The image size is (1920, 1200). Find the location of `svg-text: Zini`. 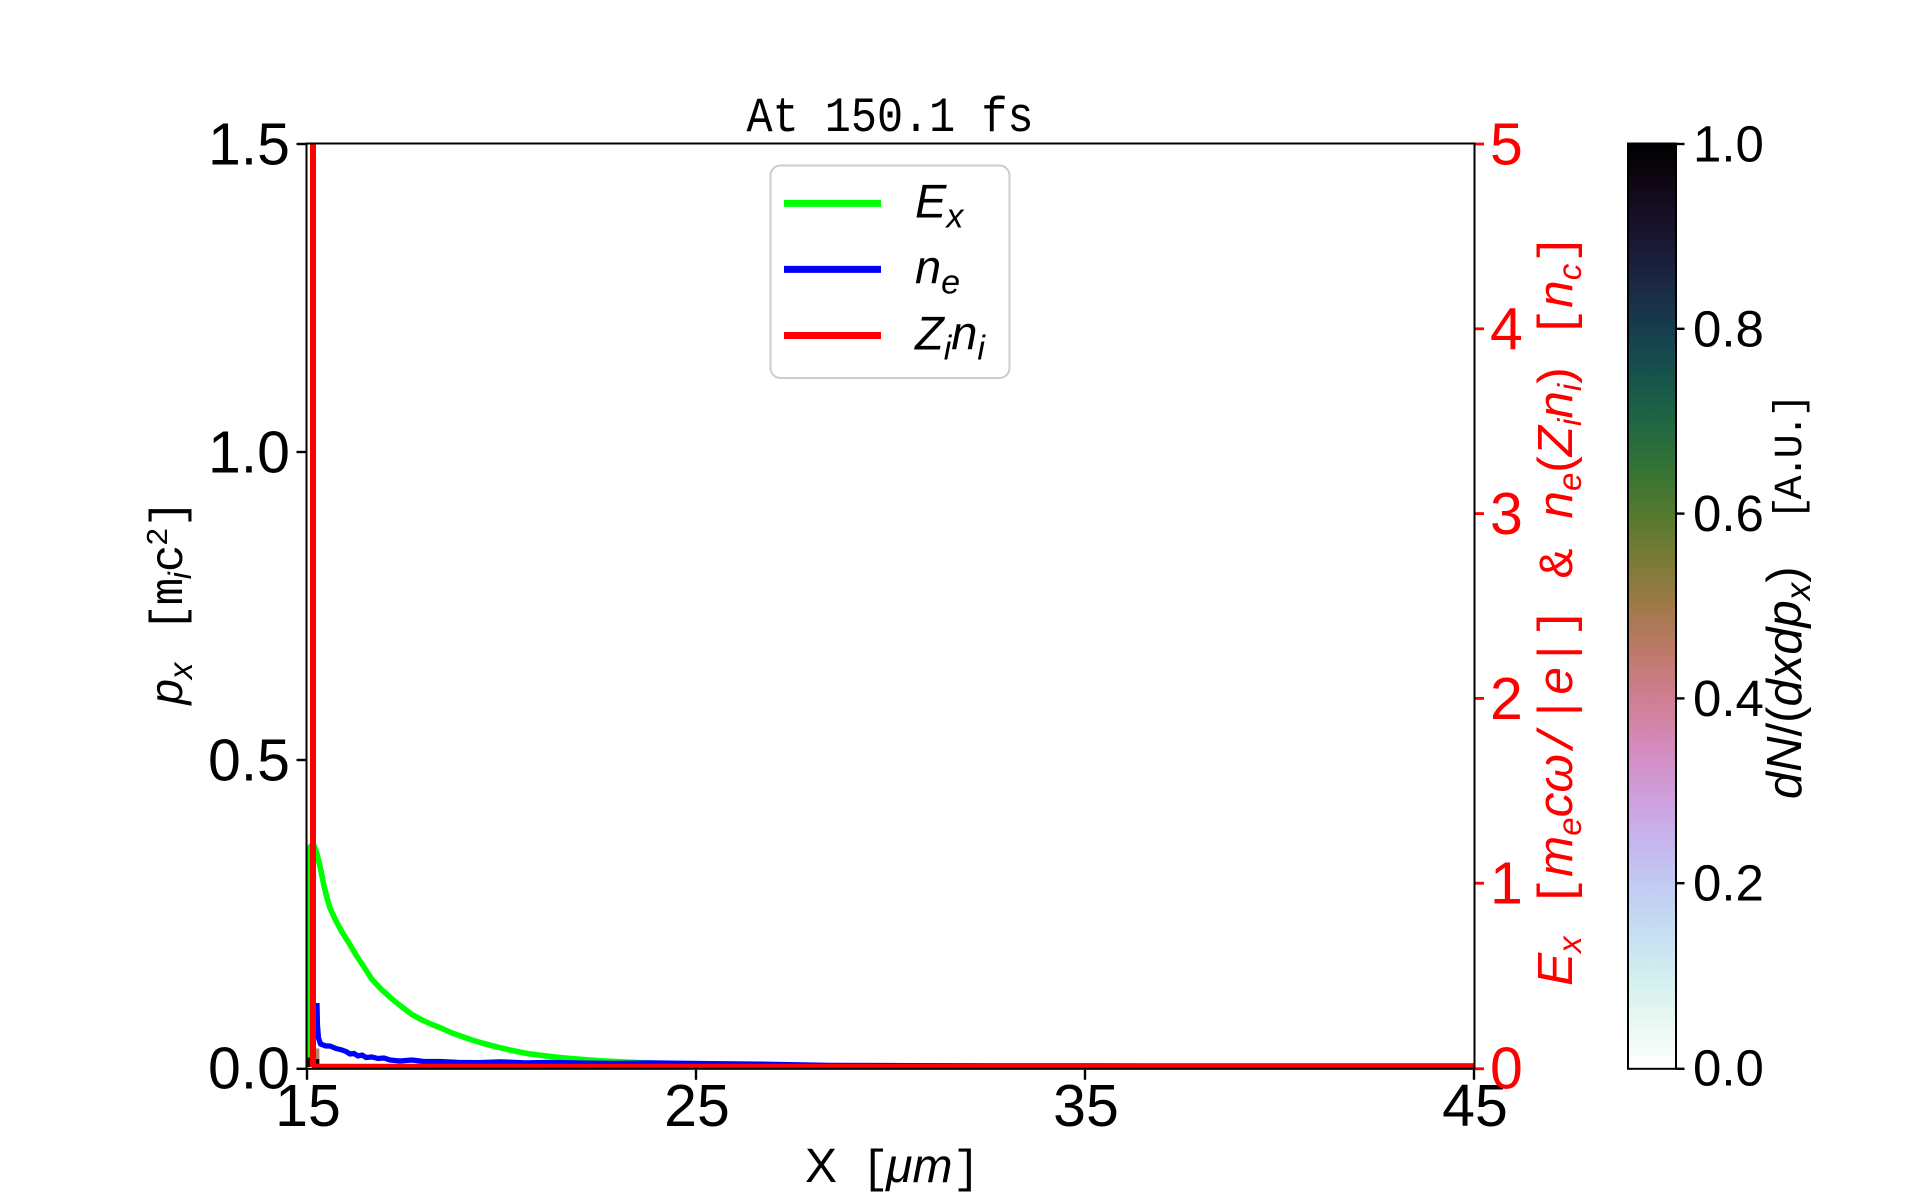

svg-text: Zini is located at coordinates (950, 337).